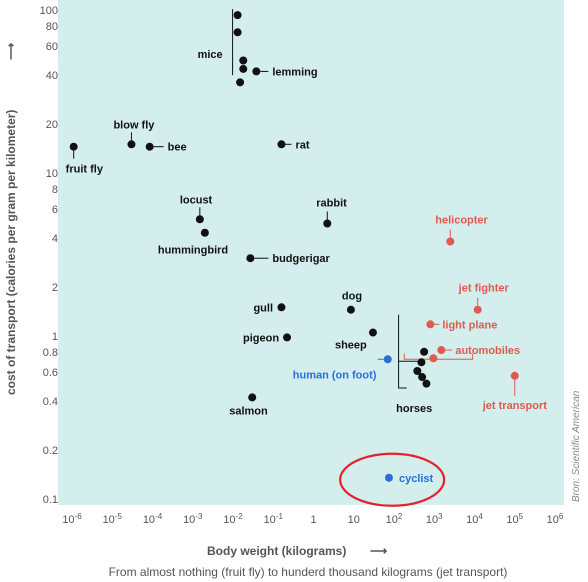  What do you see at coordinates (351, 346) in the screenshot?
I see `point-label: sheep` at bounding box center [351, 346].